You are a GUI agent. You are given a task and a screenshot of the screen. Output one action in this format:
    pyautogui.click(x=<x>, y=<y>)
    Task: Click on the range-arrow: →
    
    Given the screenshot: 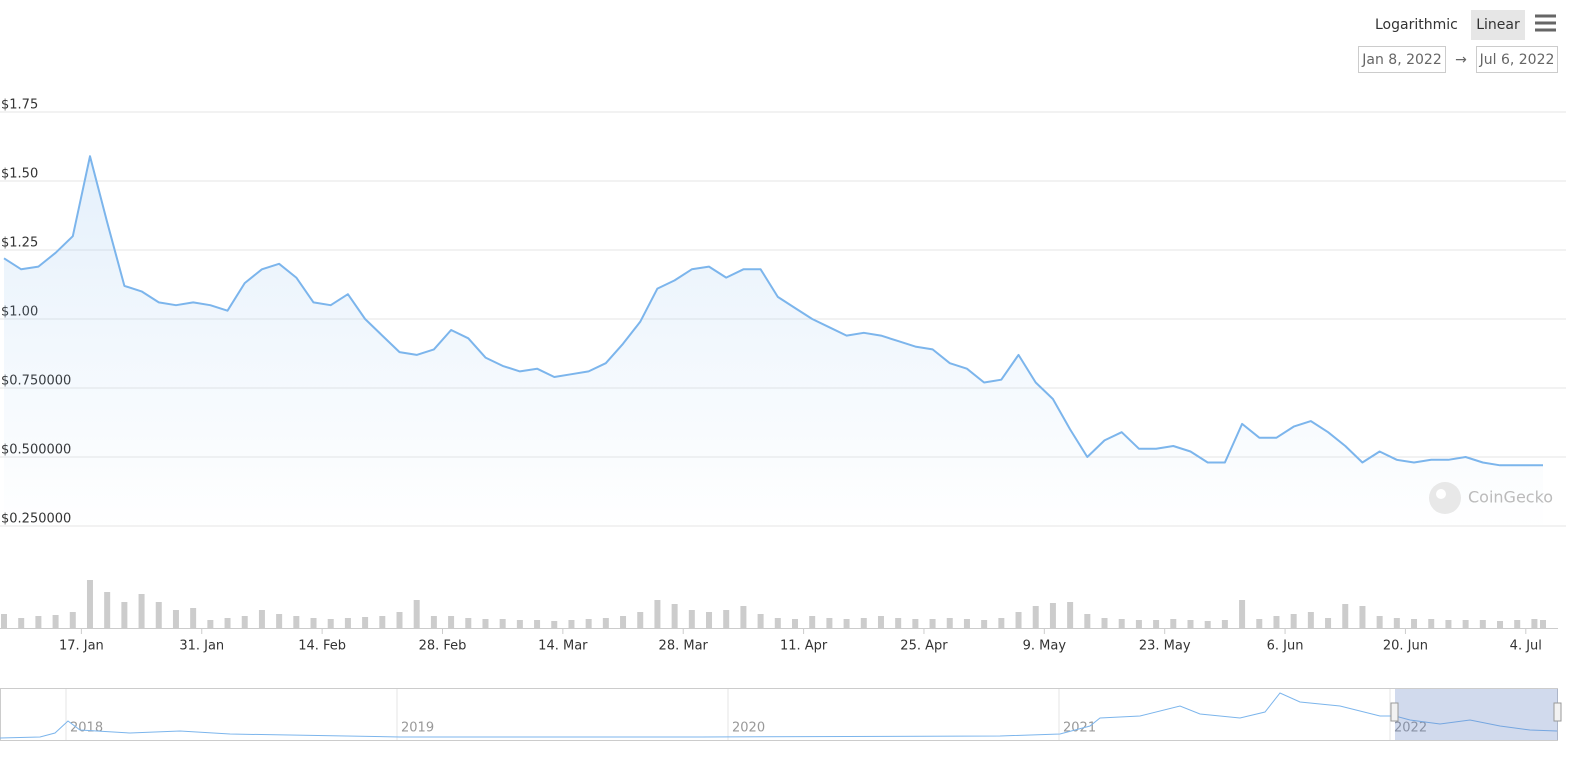 What is the action you would take?
    pyautogui.click(x=1461, y=60)
    